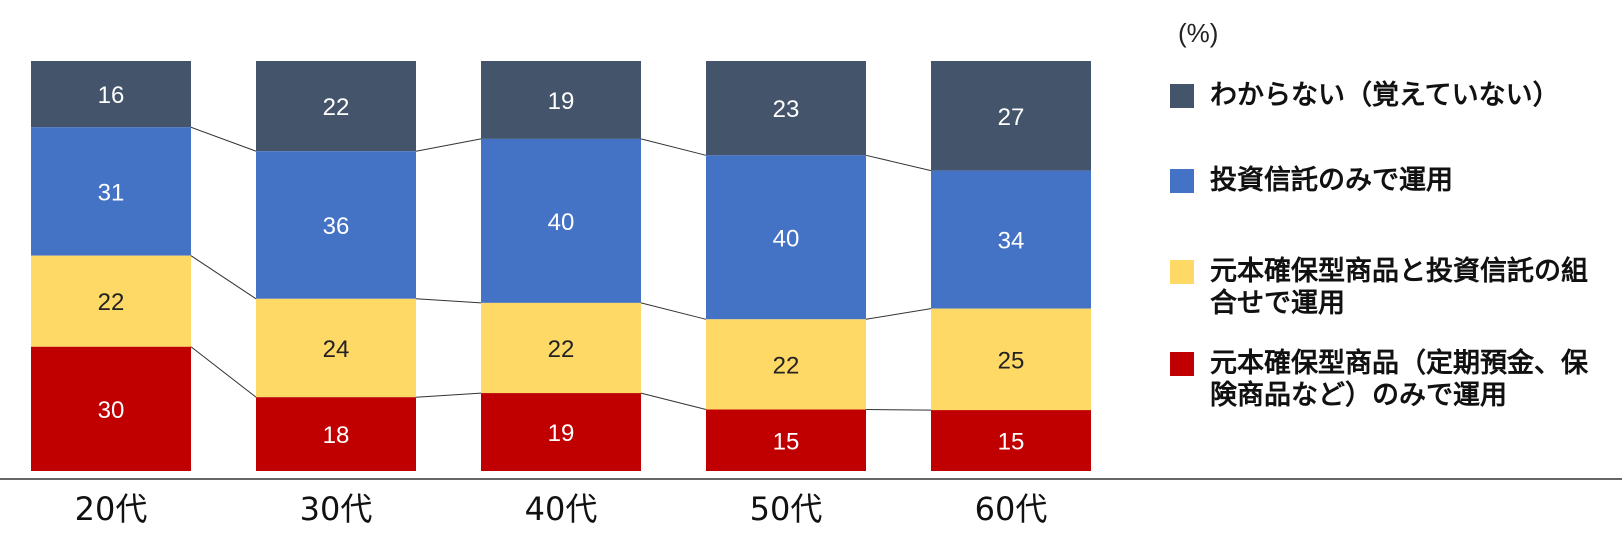 Image resolution: width=1622 pixels, height=553 pixels. Describe the element at coordinates (561, 509) in the screenshot. I see `x-tick-label: 40代` at that location.